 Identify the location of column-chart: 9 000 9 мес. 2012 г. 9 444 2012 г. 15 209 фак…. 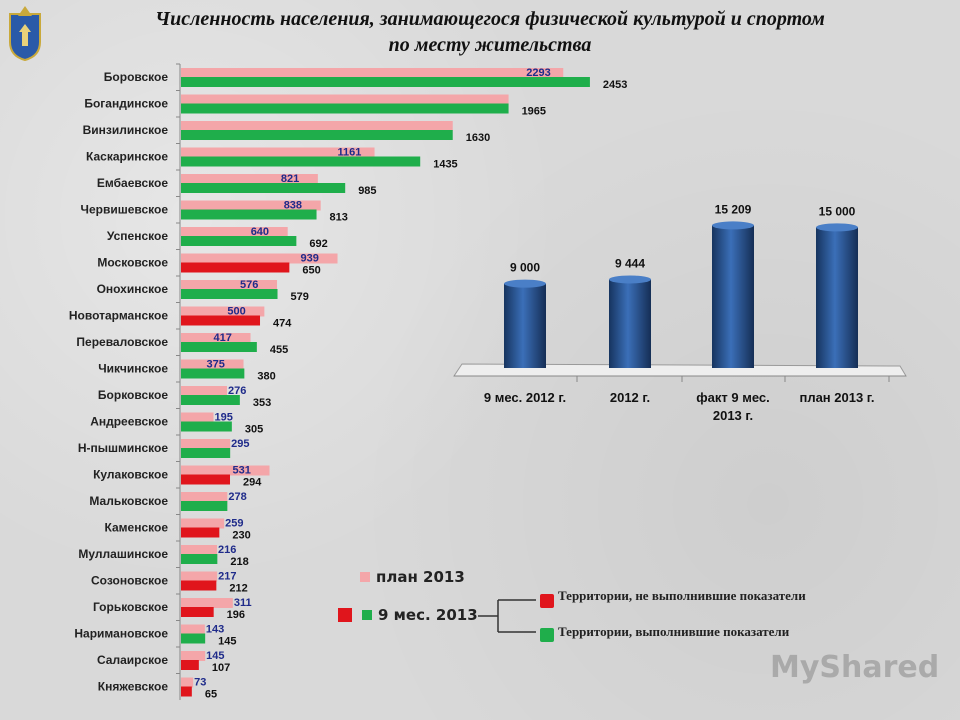
(680, 312).